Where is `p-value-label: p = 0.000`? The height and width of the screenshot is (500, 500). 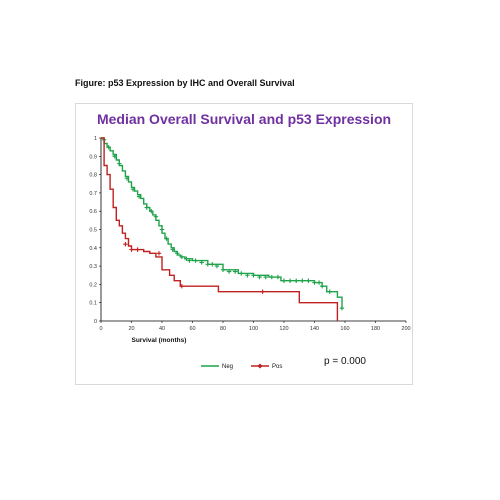 p-value-label: p = 0.000 is located at coordinates (345, 361).